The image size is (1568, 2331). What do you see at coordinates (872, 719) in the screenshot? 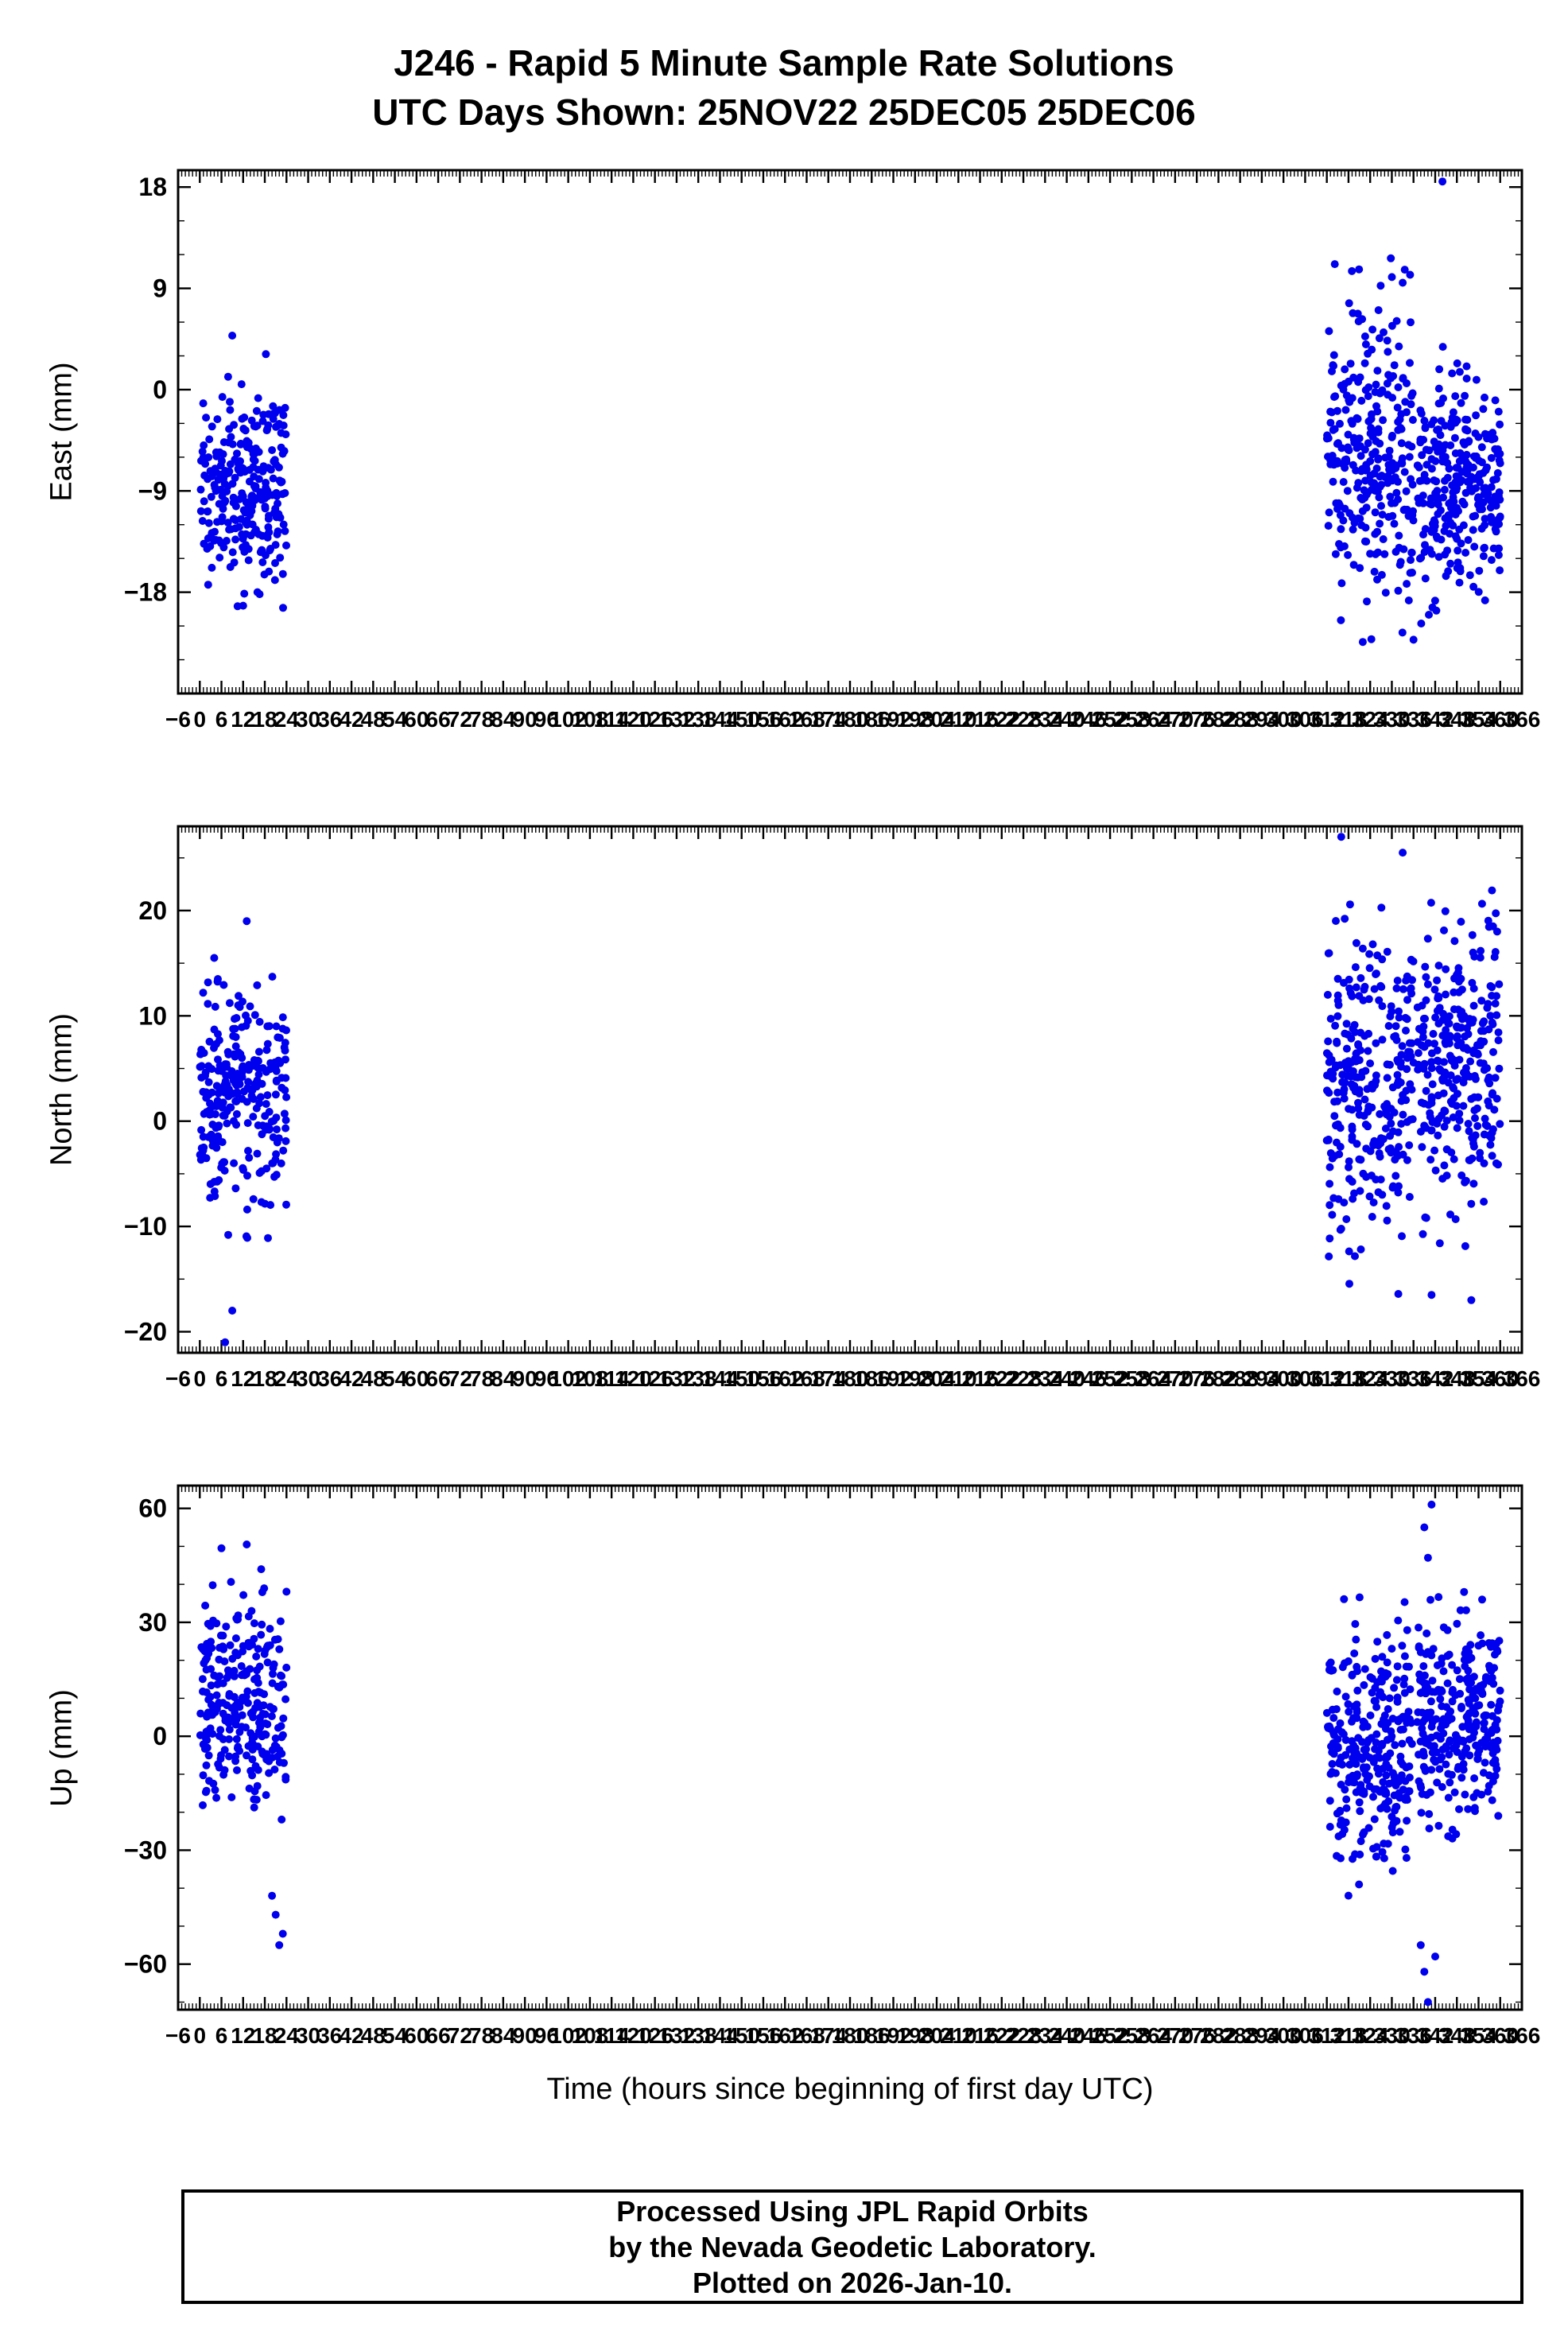
I see `svg-text: 186` at bounding box center [872, 719].